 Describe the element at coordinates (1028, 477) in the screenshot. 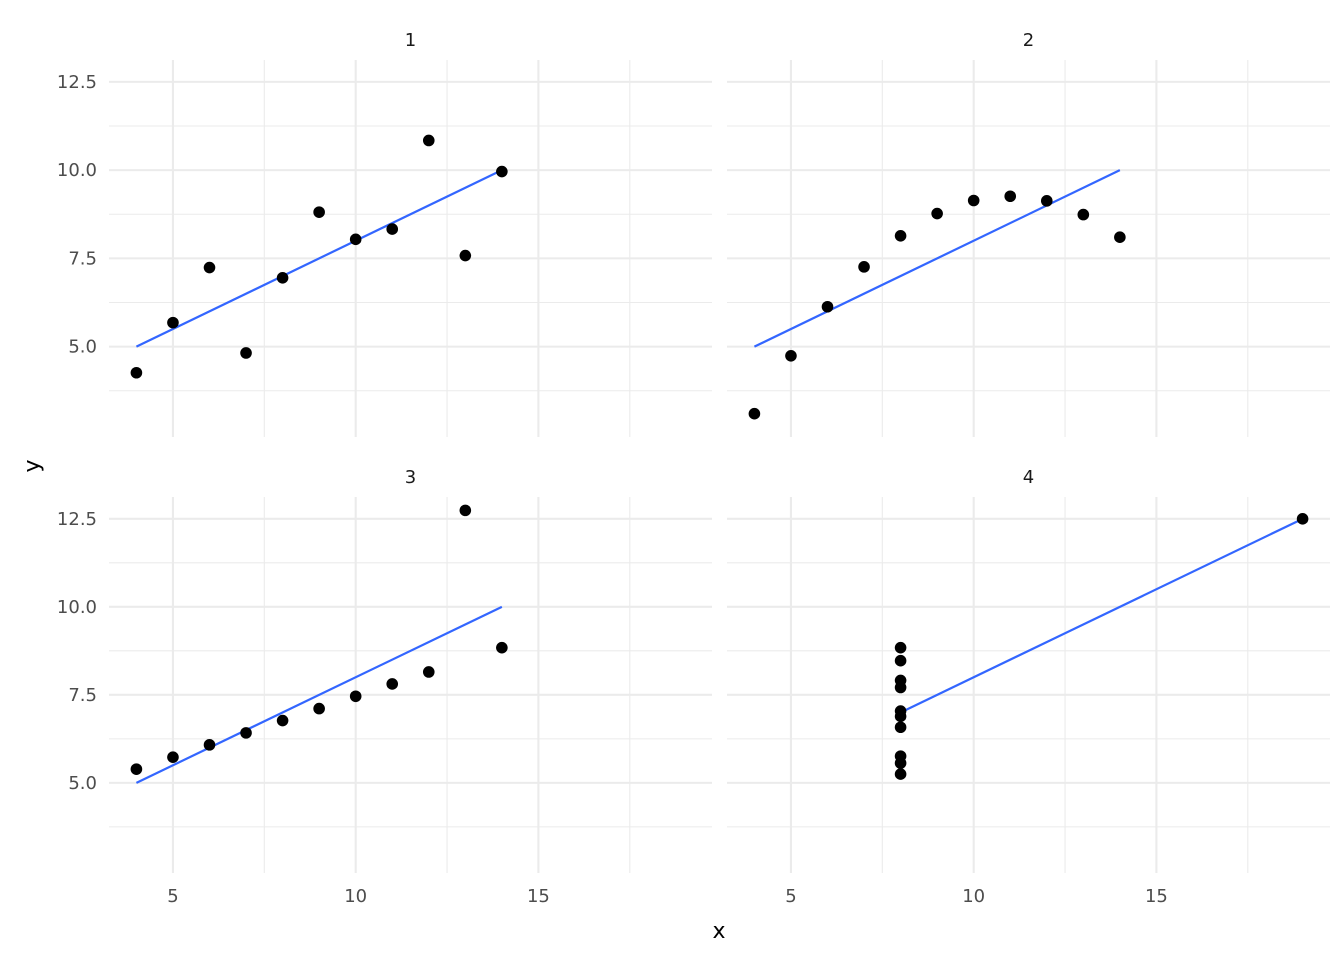

I see `facet-strip-label: 4` at that location.